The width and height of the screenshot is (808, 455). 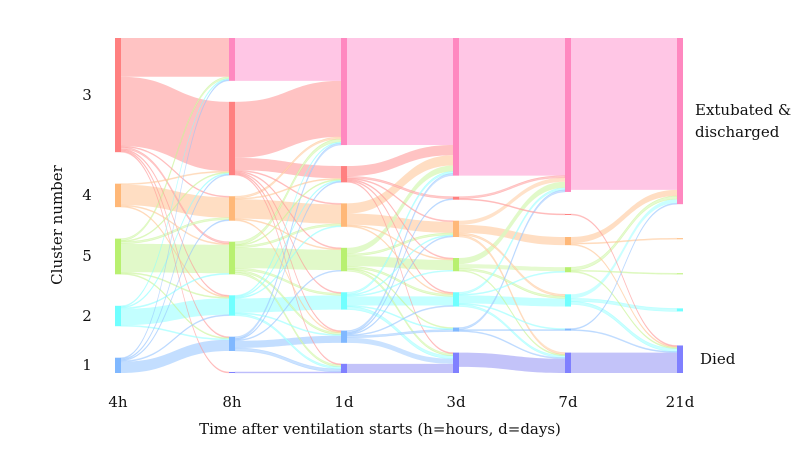 What do you see at coordinates (456, 402) in the screenshot?
I see `x-tick-label: 3d` at bounding box center [456, 402].